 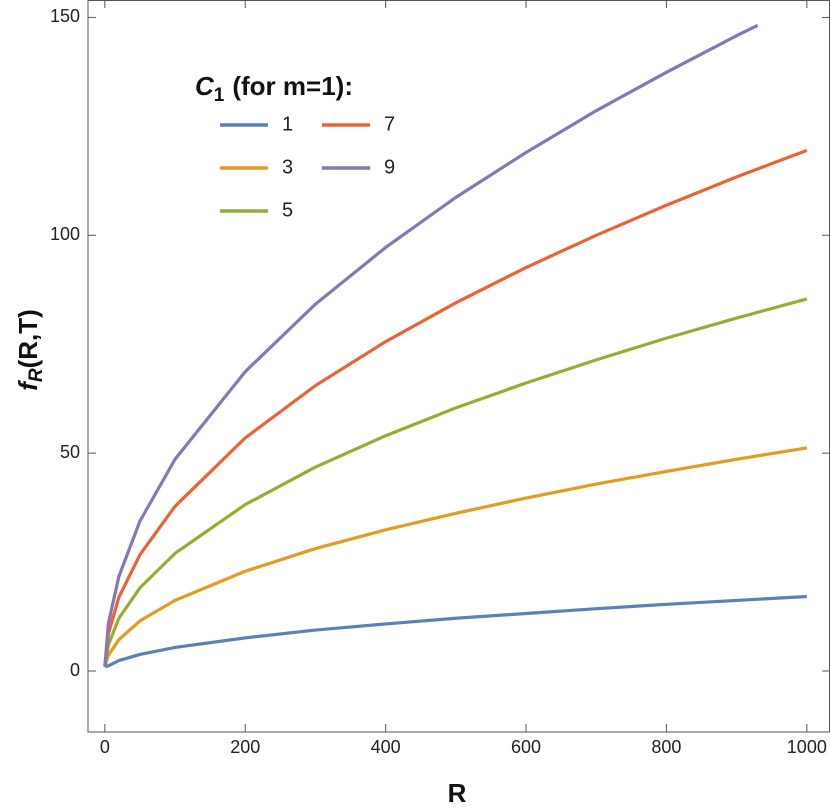 I want to click on y-label-sub: R, so click(x=36, y=375).